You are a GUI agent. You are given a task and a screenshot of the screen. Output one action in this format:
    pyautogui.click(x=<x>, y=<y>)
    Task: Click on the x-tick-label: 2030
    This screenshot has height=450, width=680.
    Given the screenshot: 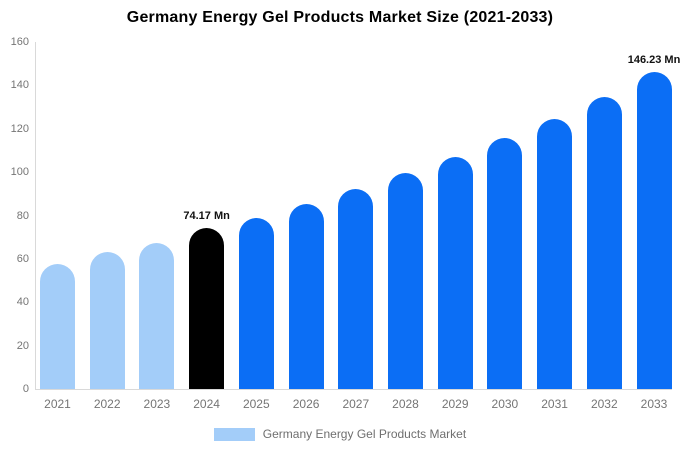 What is the action you would take?
    pyautogui.click(x=505, y=404)
    